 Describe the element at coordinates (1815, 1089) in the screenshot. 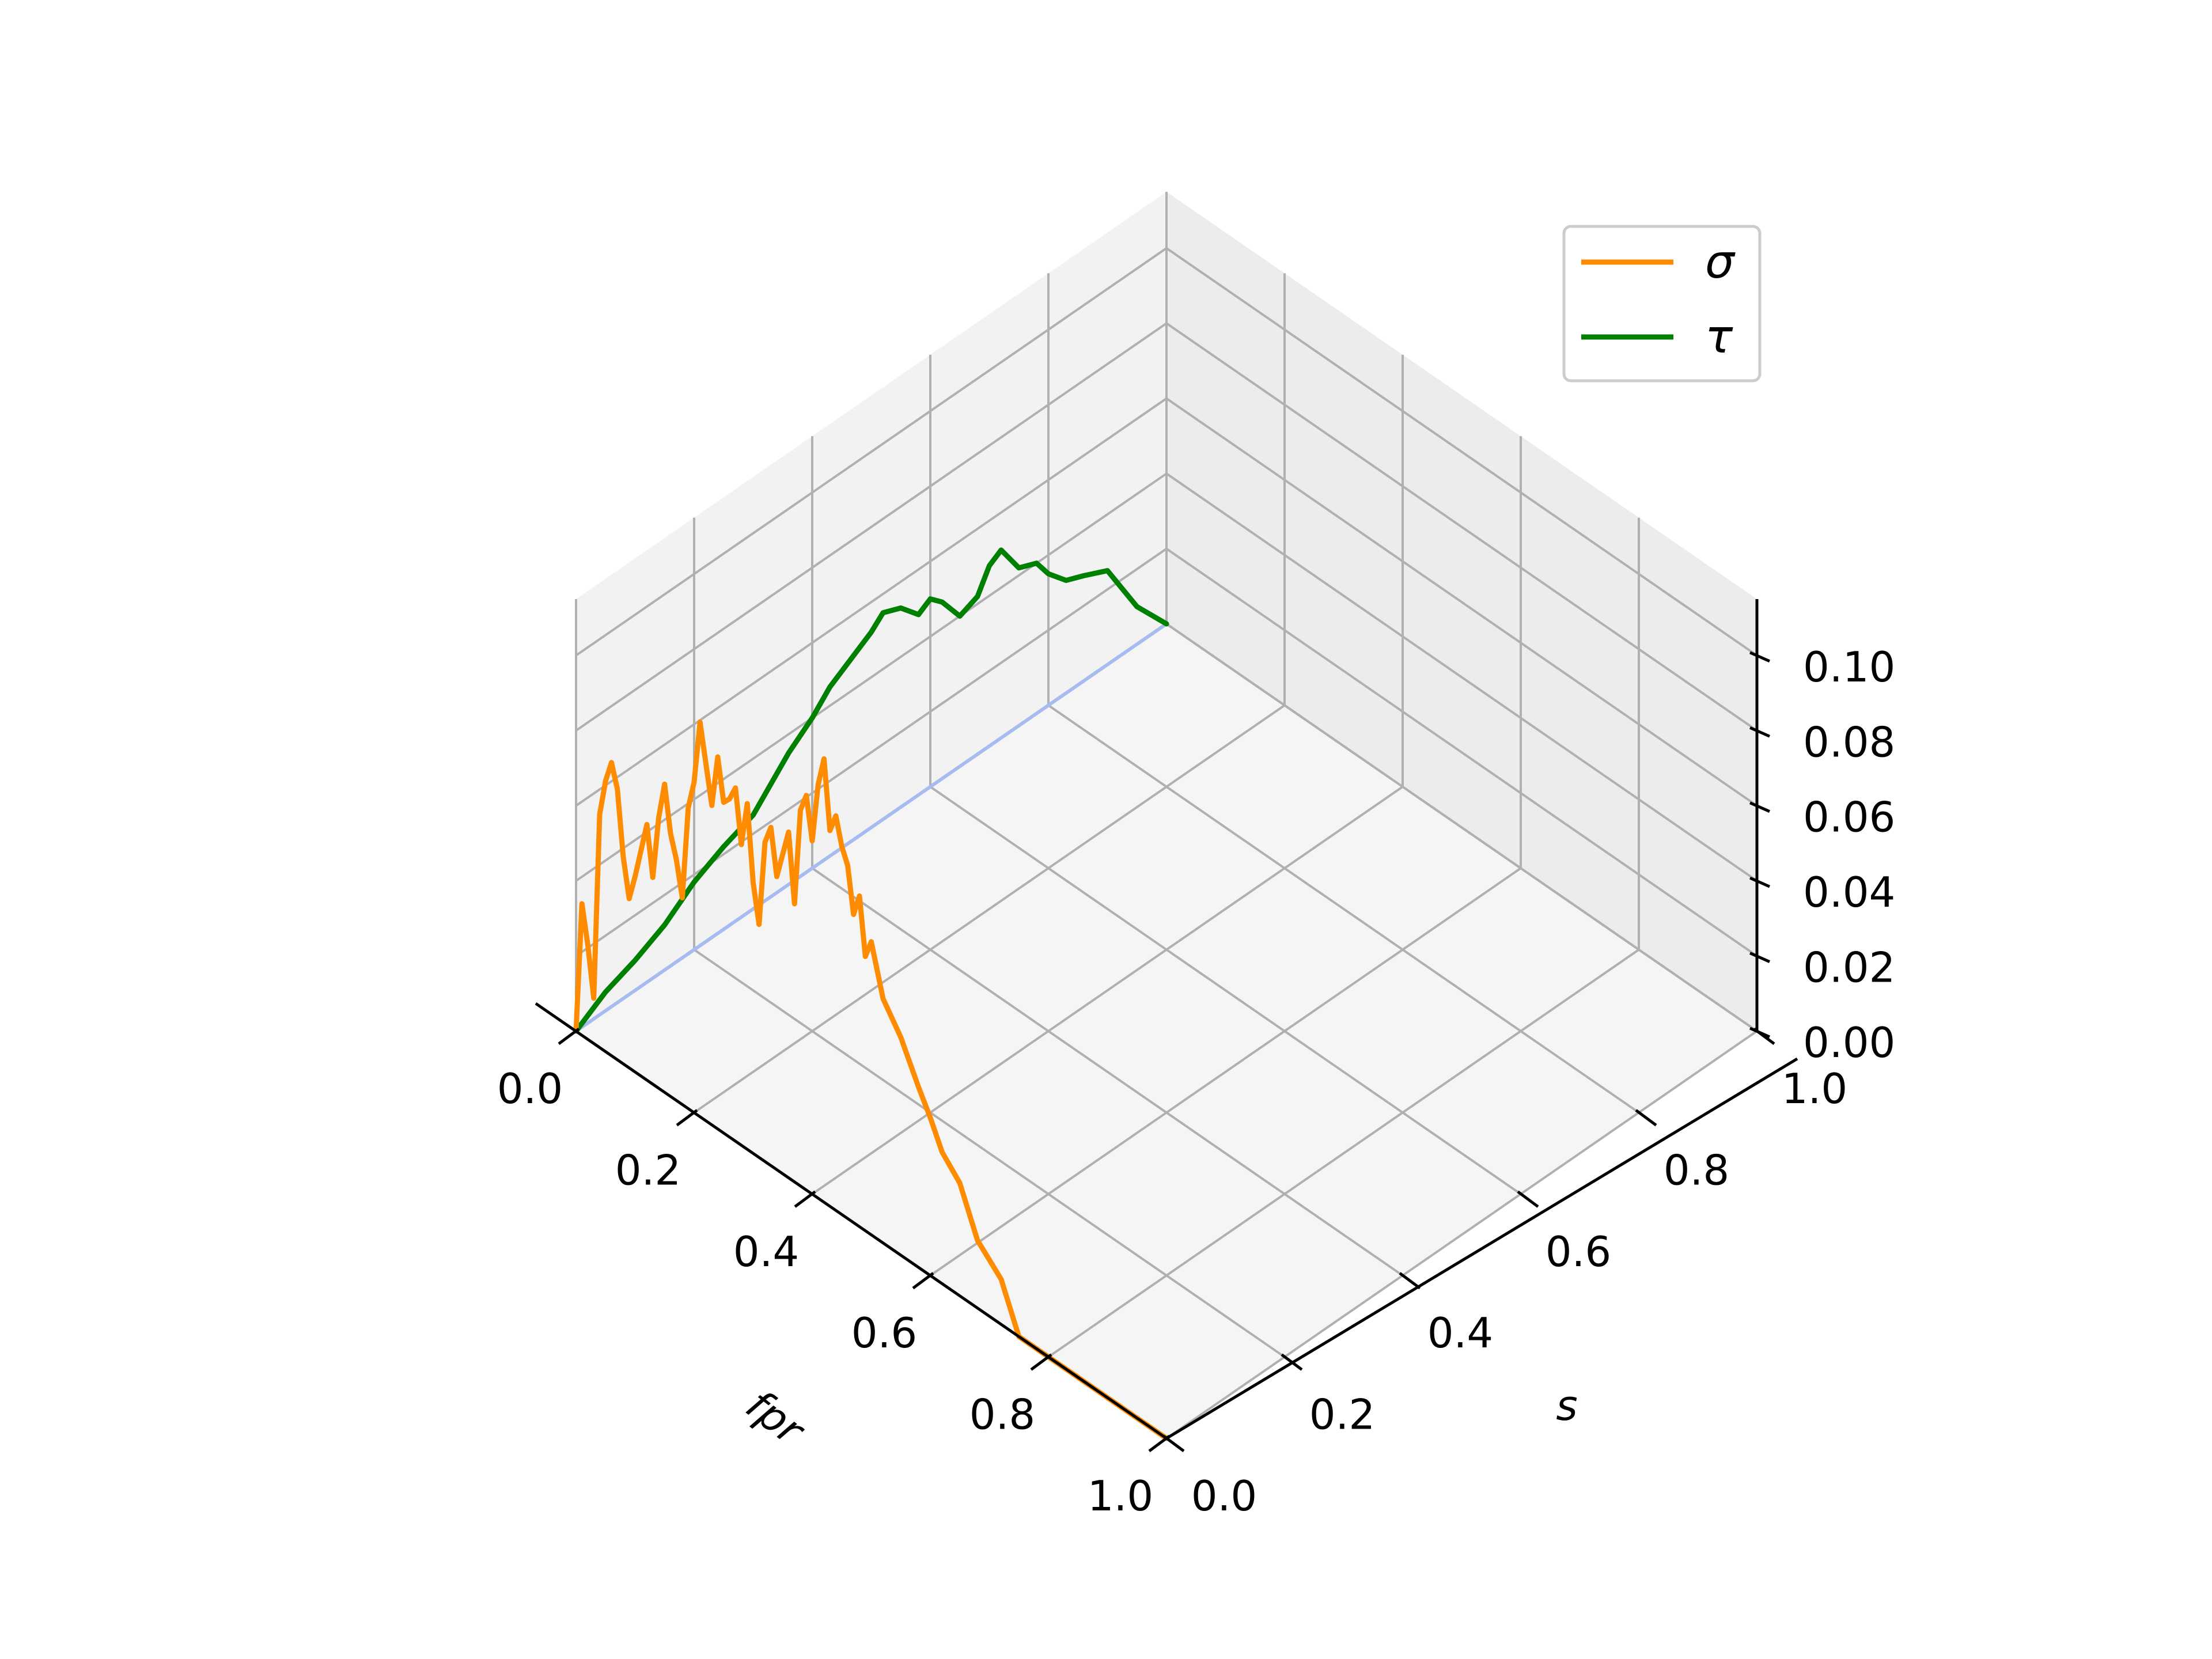

I see `y-axis-tick-label-5: 1.0` at that location.